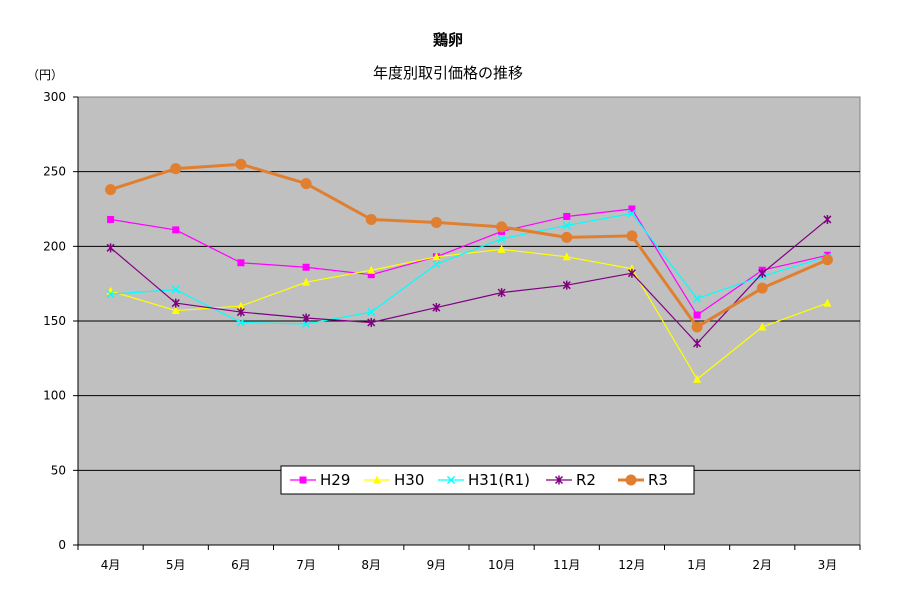  I want to click on chart-title: 鶏卵, so click(448, 40).